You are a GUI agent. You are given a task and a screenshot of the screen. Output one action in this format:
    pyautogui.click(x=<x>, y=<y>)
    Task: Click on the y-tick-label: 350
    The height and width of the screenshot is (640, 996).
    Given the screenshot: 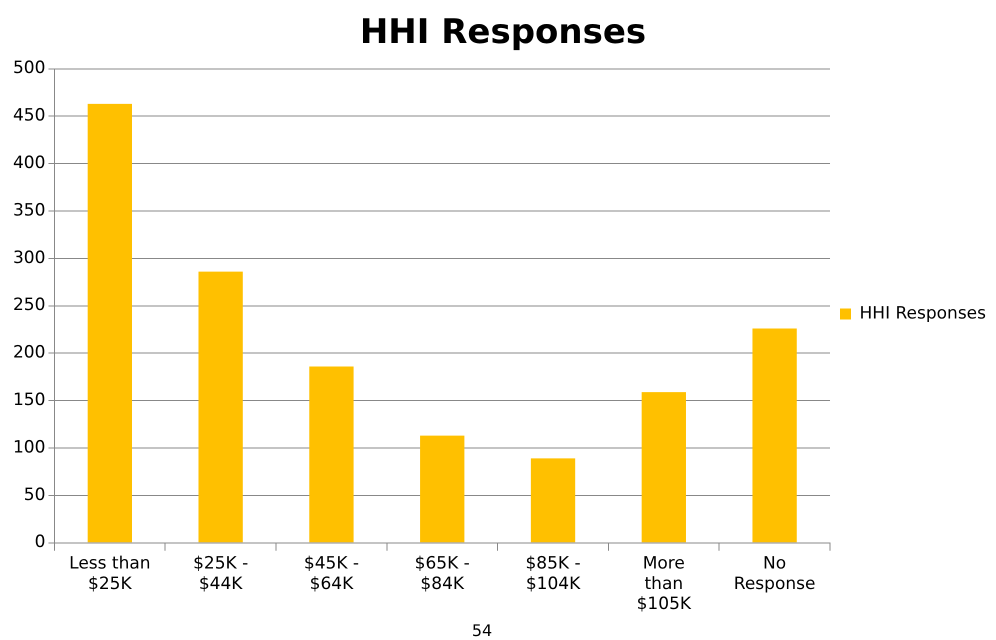 What is the action you would take?
    pyautogui.click(x=29, y=210)
    